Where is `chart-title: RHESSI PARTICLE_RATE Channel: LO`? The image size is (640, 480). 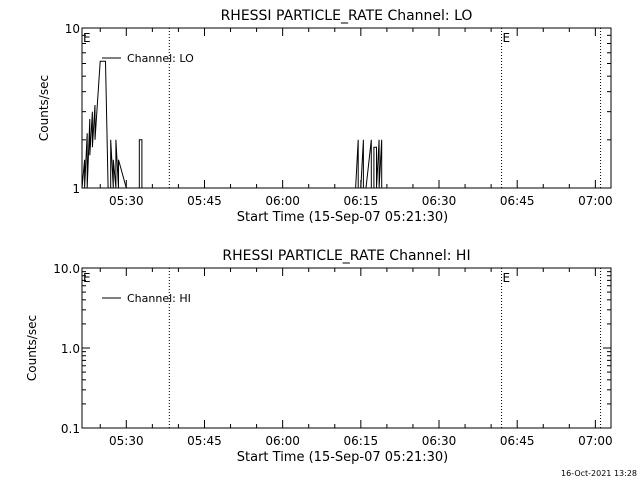 chart-title: RHESSI PARTICLE_RATE Channel: LO is located at coordinates (347, 16).